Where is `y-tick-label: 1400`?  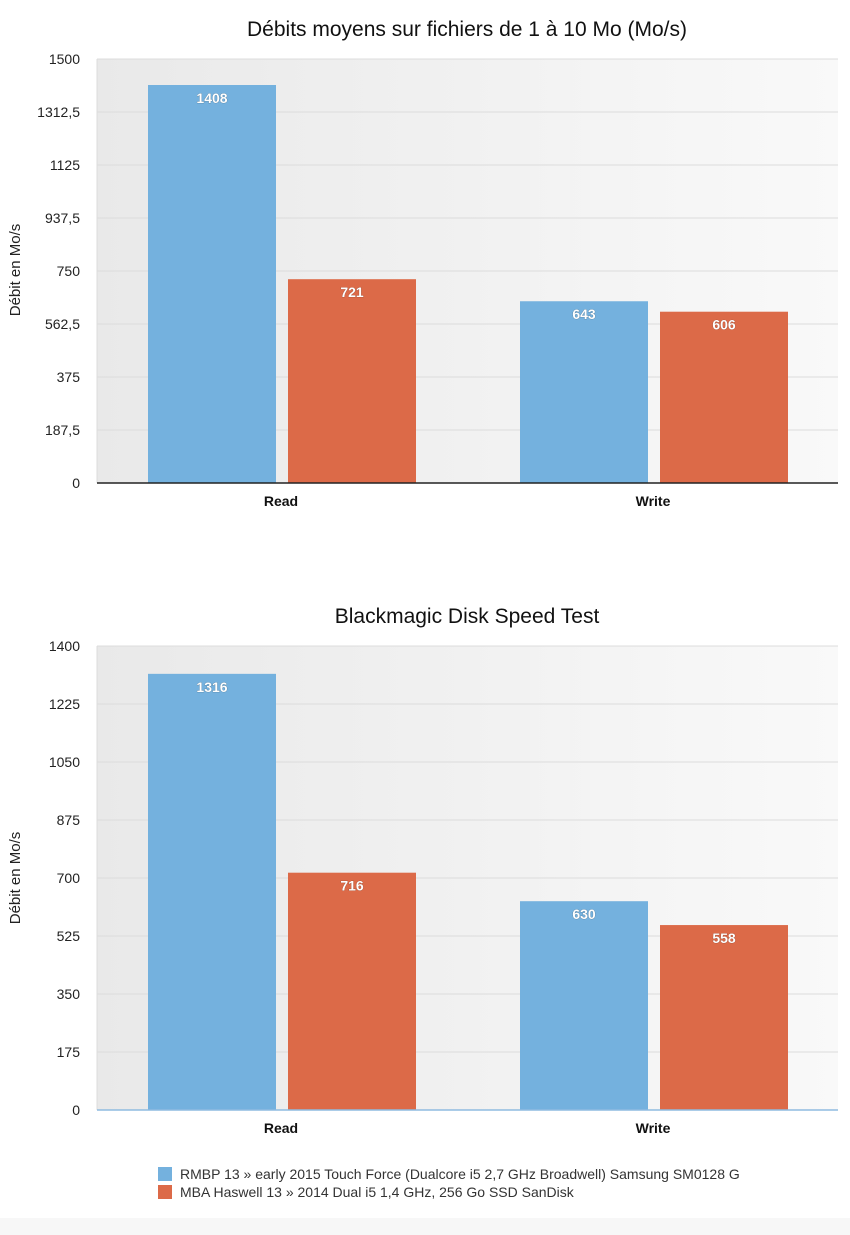
y-tick-label: 1400 is located at coordinates (64, 646).